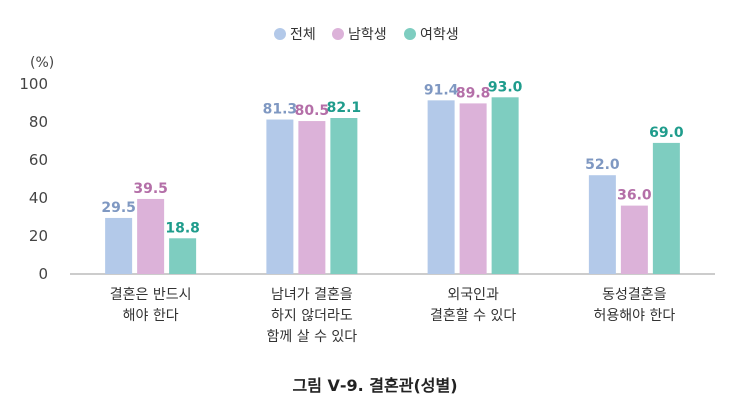 This screenshot has height=413, width=750. Describe the element at coordinates (473, 316) in the screenshot. I see `x-tick-label: 결혼할 수 있다` at that location.